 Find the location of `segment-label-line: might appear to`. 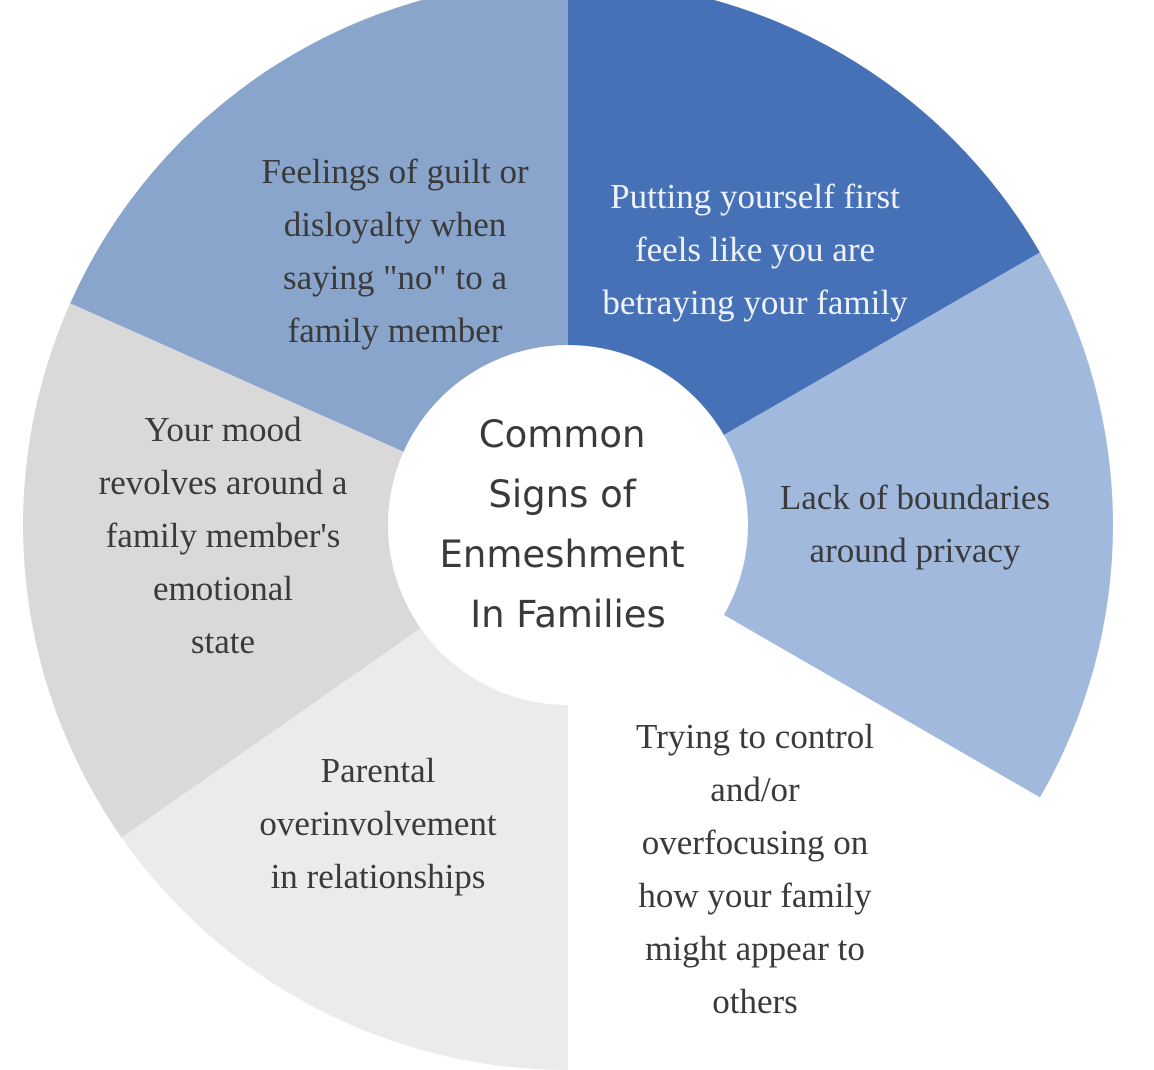

segment-label-line: might appear to is located at coordinates (755, 948).